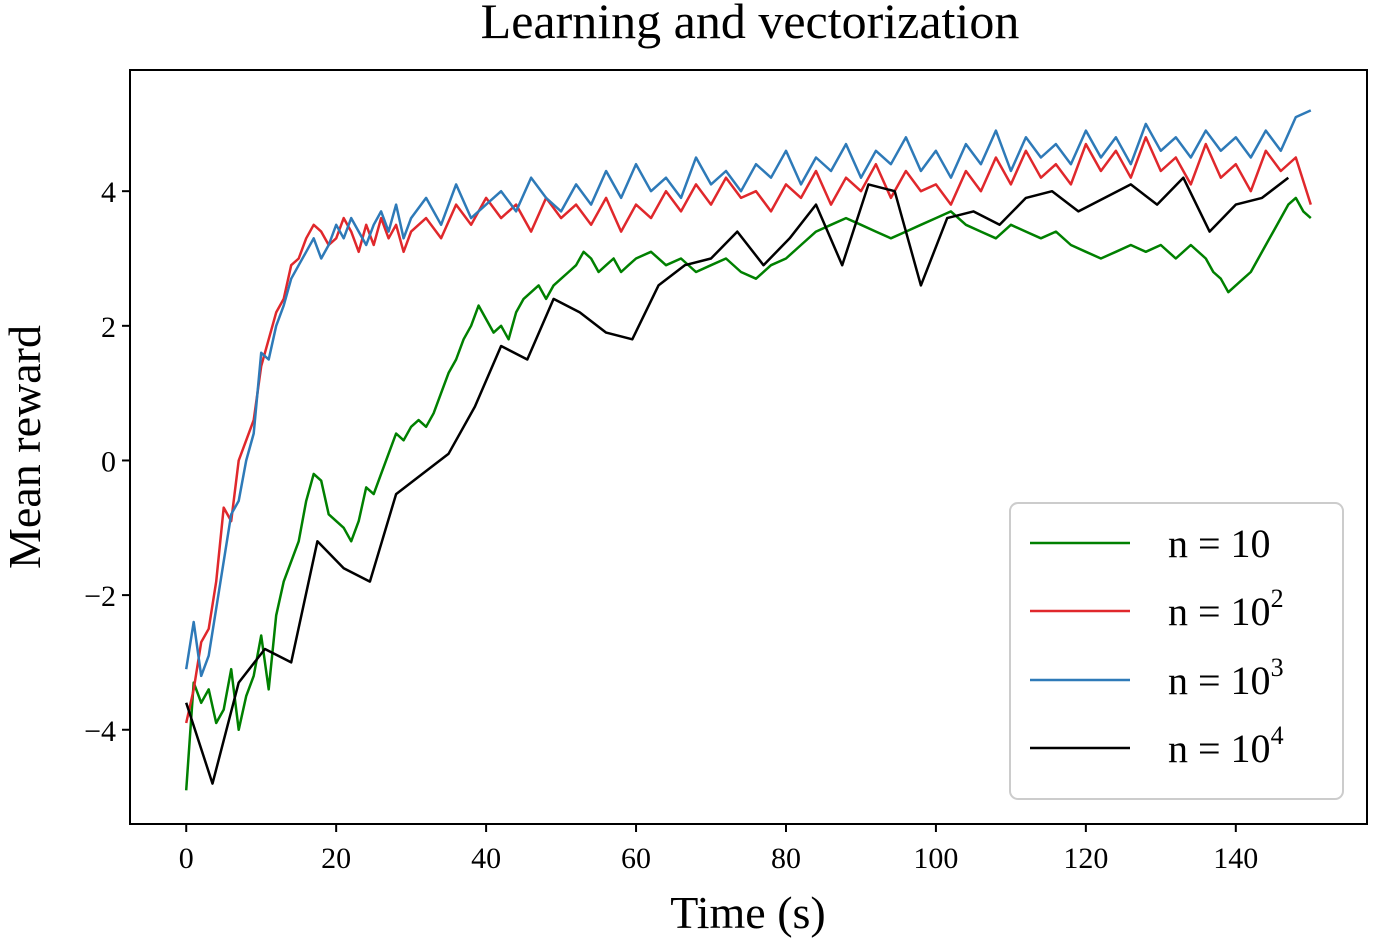  Describe the element at coordinates (1219, 543) in the screenshot. I see `legend-label-1: n = 10` at that location.